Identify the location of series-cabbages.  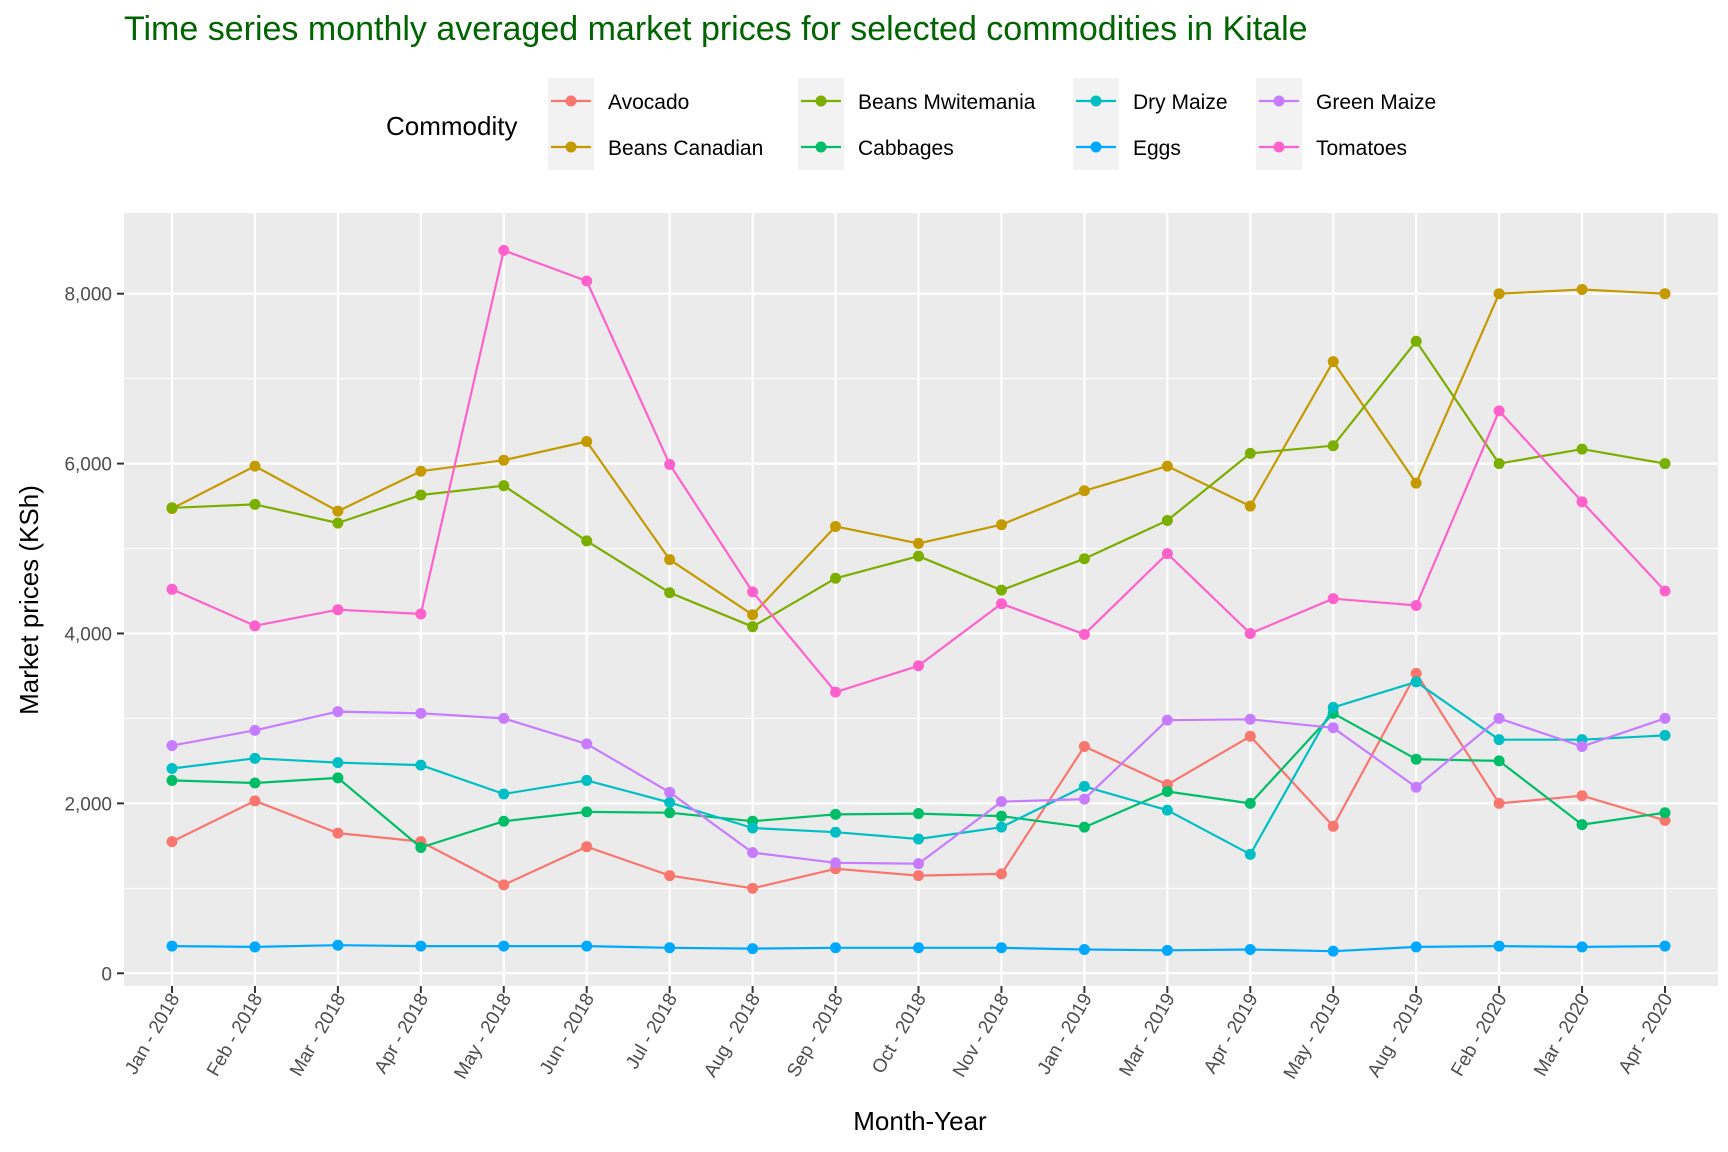
(918, 780).